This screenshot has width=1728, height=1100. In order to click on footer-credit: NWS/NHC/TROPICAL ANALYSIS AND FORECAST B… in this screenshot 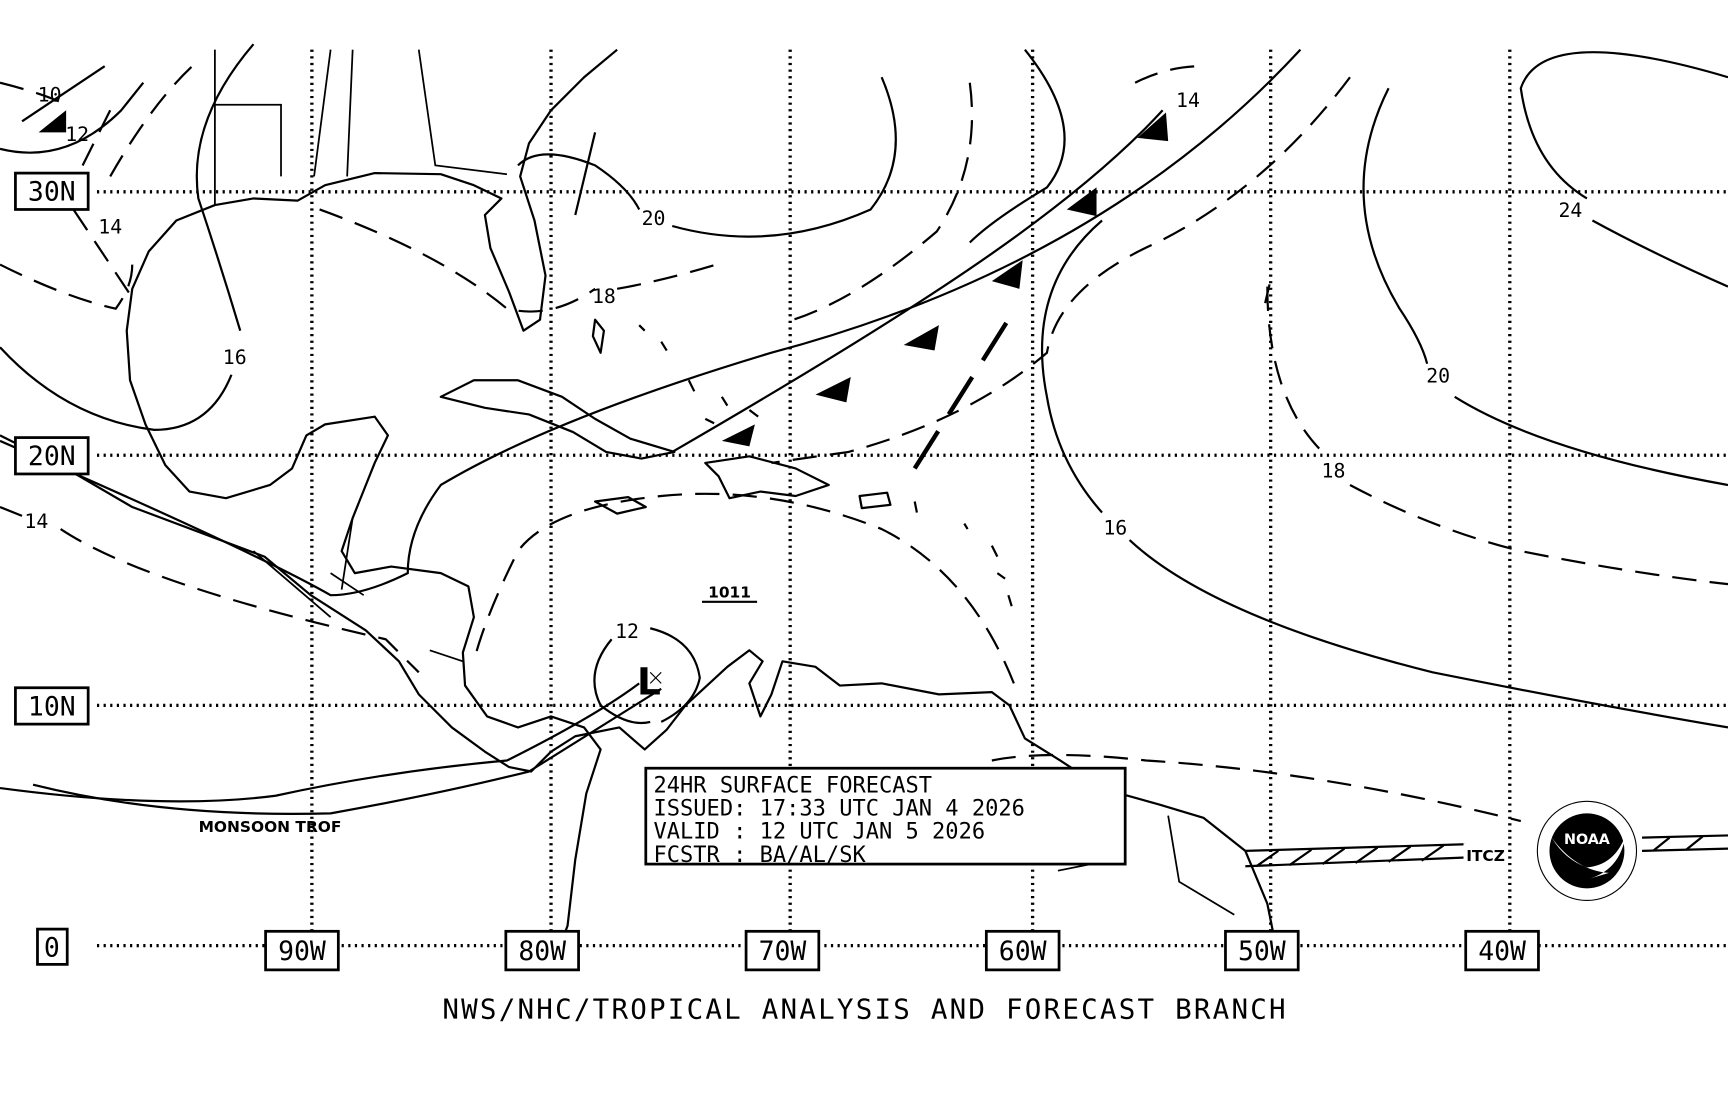, I will do `click(865, 1009)`.